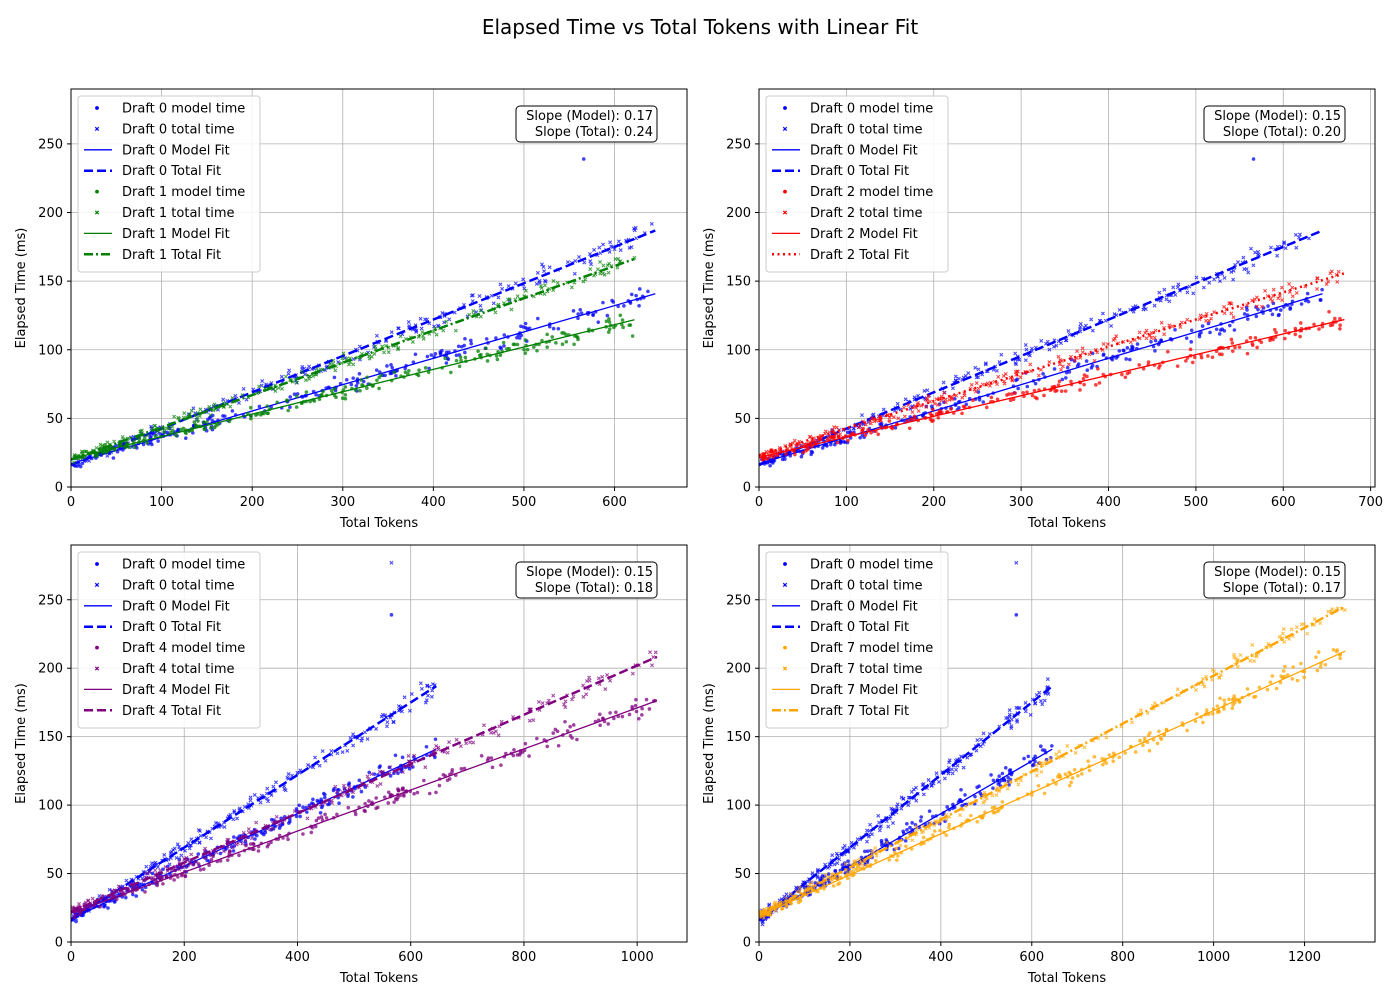 The width and height of the screenshot is (1400, 1000). I want to click on x-tick-label: 400, so click(940, 957).